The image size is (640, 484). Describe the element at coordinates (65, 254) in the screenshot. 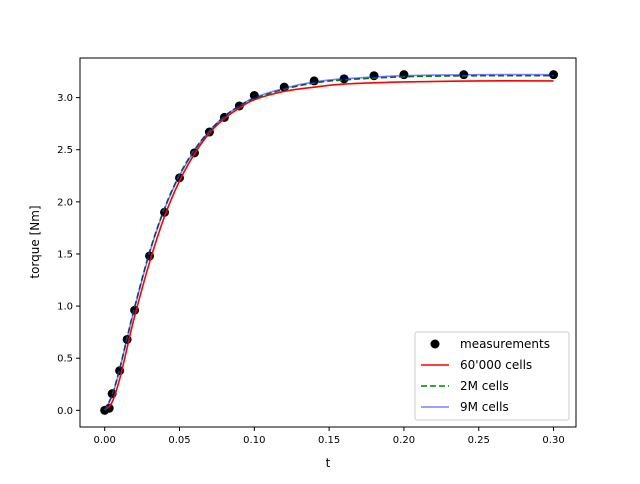

I see `y-tick-label: 1.5` at that location.